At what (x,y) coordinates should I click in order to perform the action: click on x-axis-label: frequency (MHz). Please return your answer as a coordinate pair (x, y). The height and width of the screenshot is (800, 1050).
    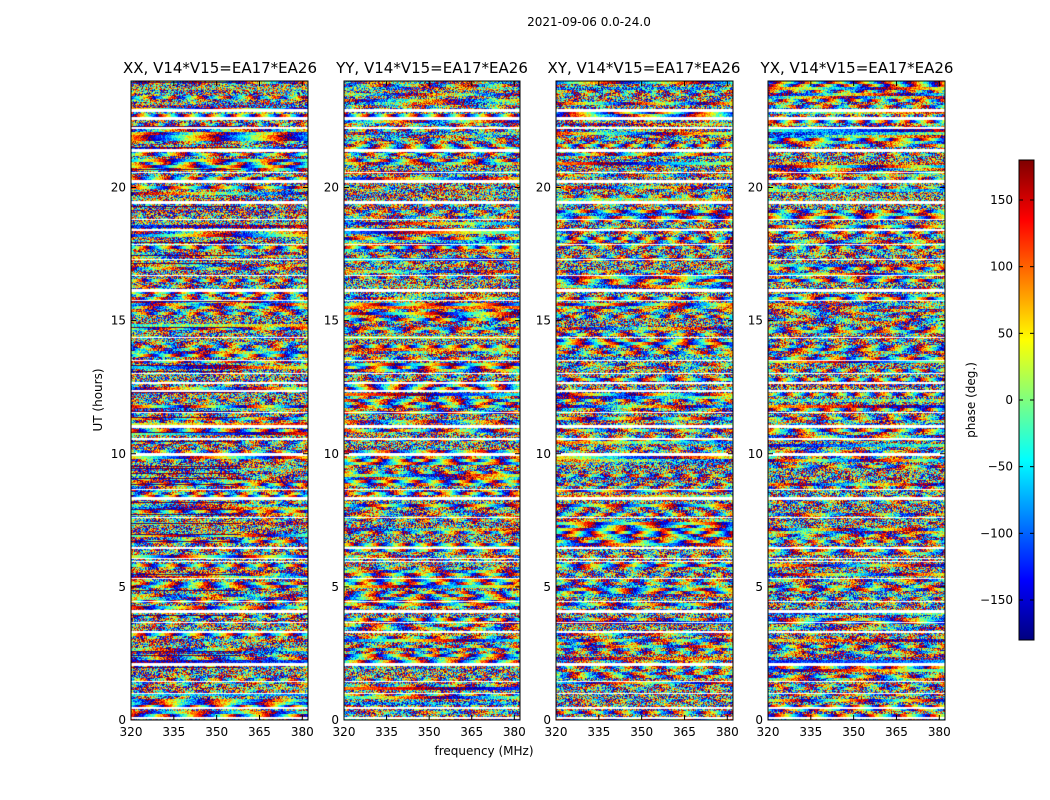
    Looking at the image, I should click on (483, 751).